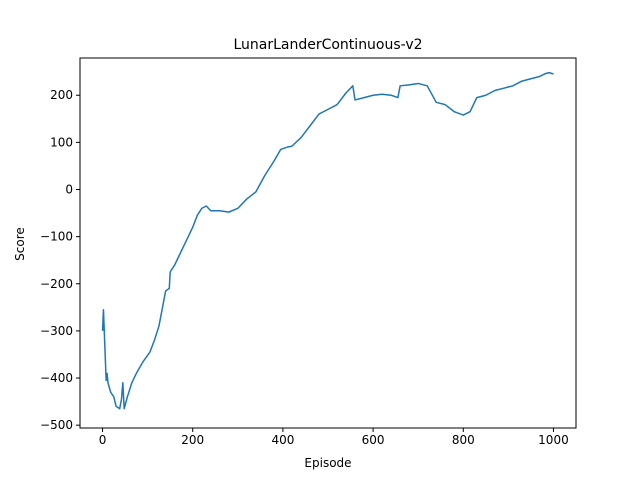  What do you see at coordinates (69, 190) in the screenshot?
I see `y-tick-label: 0` at bounding box center [69, 190].